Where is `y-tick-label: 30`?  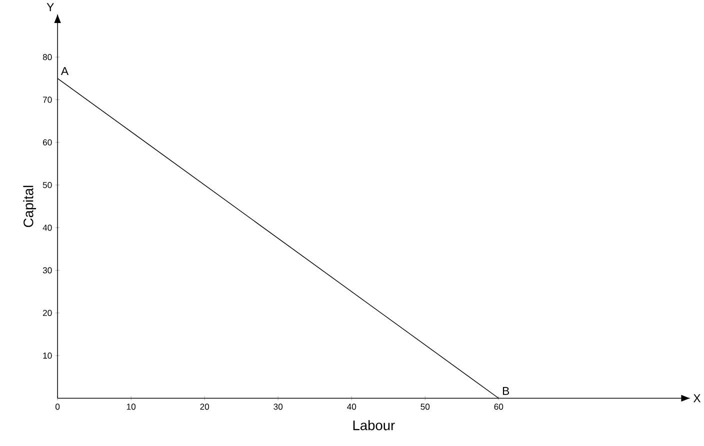
y-tick-label: 30 is located at coordinates (47, 270).